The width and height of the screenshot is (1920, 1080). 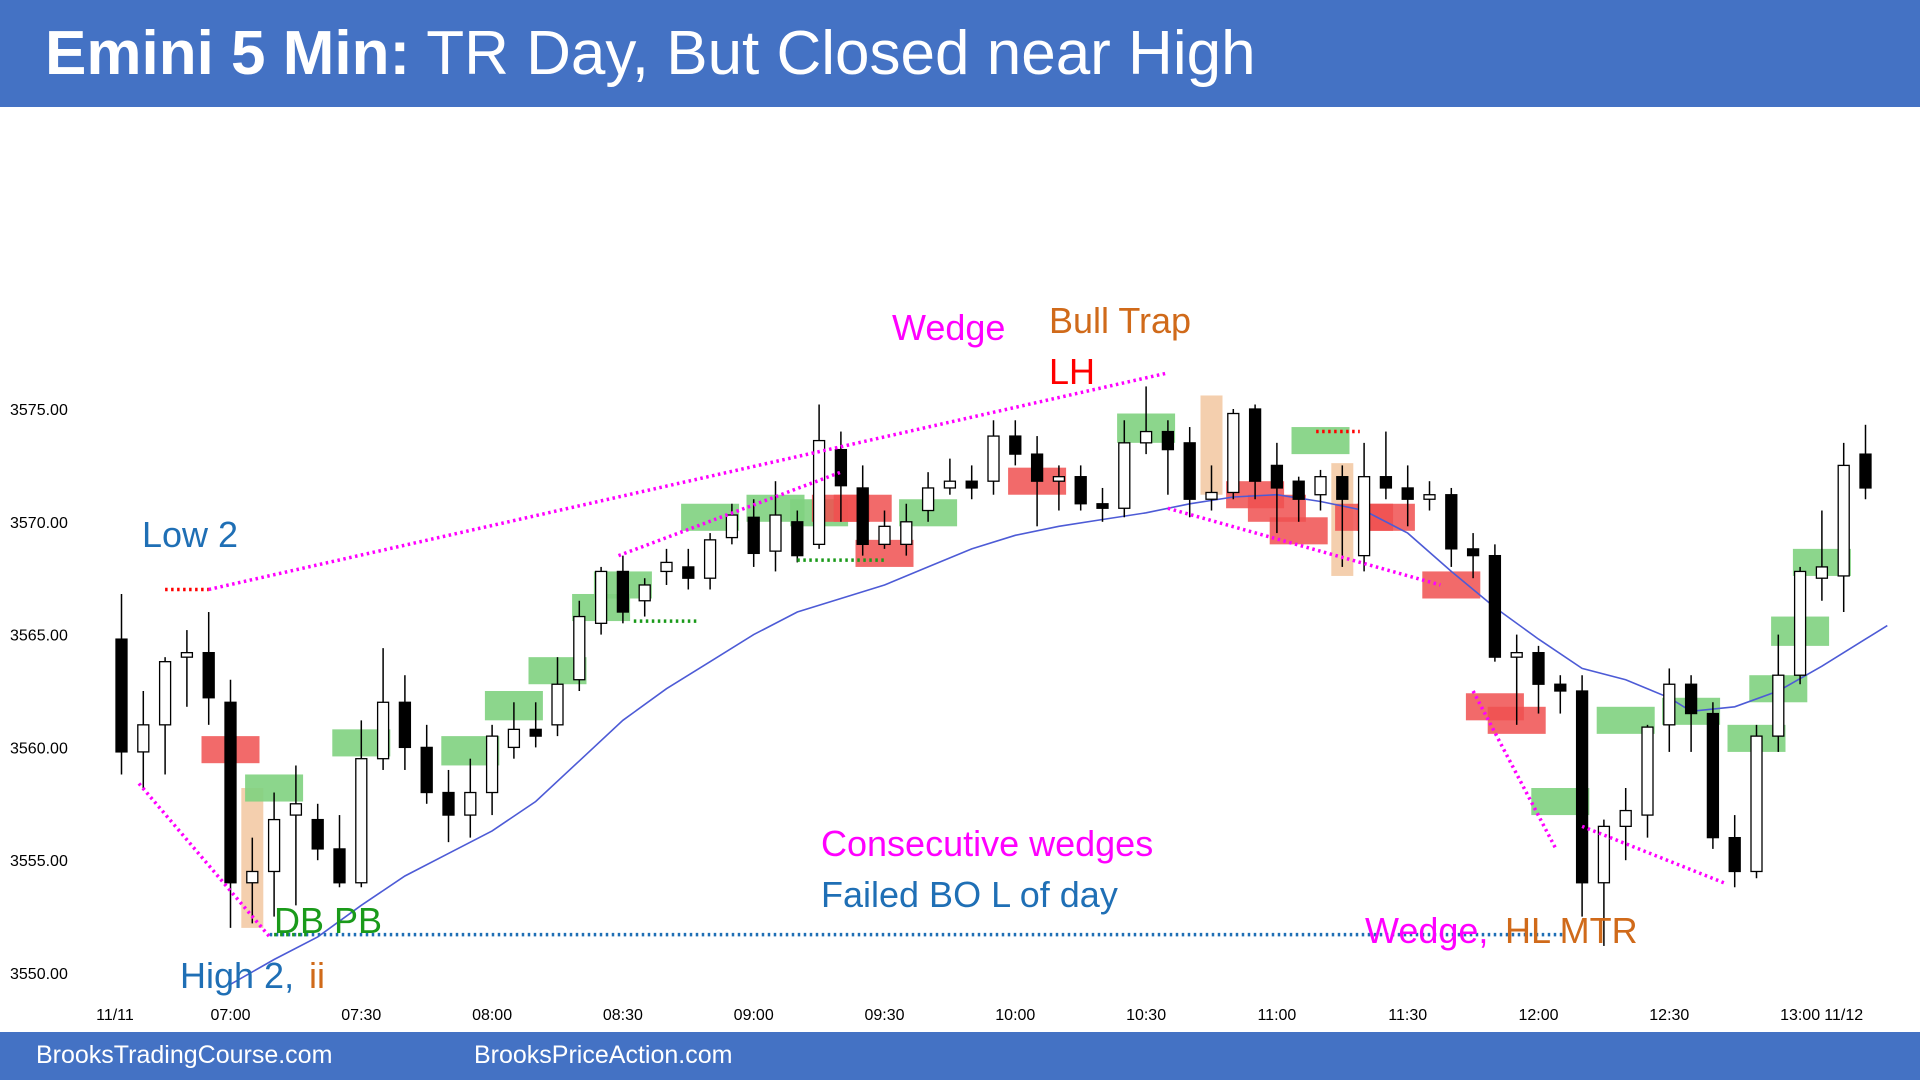 I want to click on chart-annotation: Consecutive wedges, so click(x=987, y=843).